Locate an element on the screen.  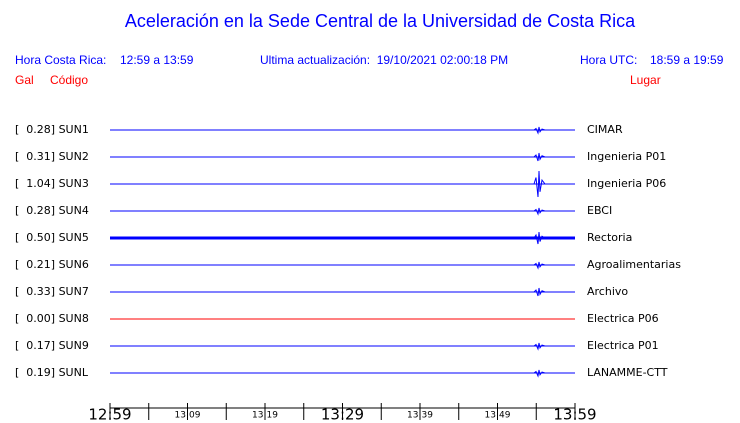
station-place: Ingenieria P01 is located at coordinates (626, 156).